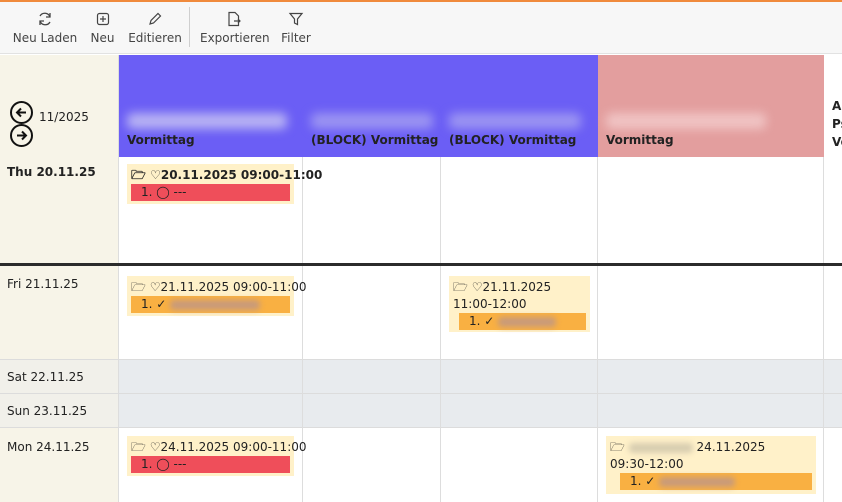 Image resolution: width=842 pixels, height=502 pixels. I want to click on appointment-title: 24.11.2025 09:00-11:00, so click(233, 447).